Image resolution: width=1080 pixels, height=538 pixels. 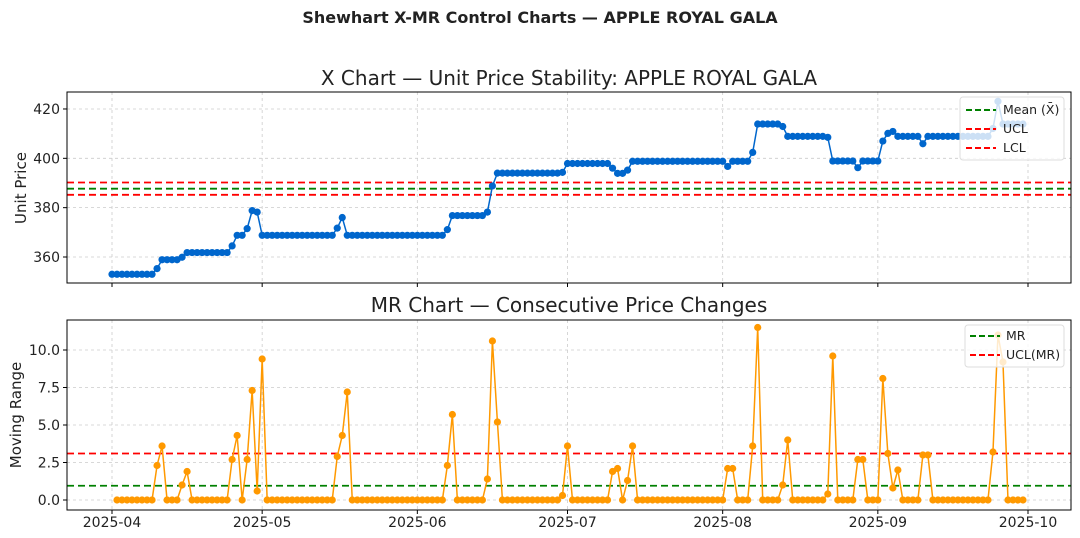 I want to click on mr-chart-title: MR Chart — Consecutive Price Changes, so click(x=569, y=305).